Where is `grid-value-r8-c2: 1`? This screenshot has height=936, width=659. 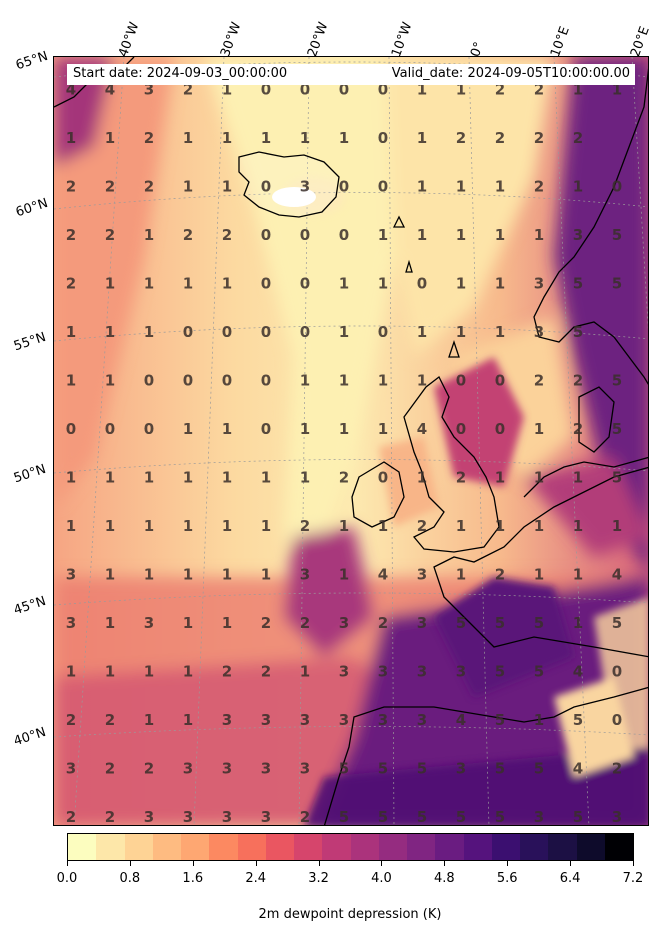
grid-value-r8-c2: 1 is located at coordinates (149, 478).